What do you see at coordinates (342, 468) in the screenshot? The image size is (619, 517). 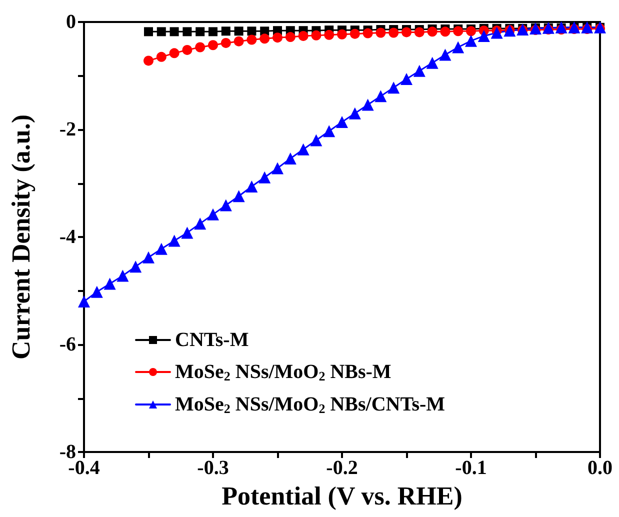 I see `x-tick-label: -0.2` at bounding box center [342, 468].